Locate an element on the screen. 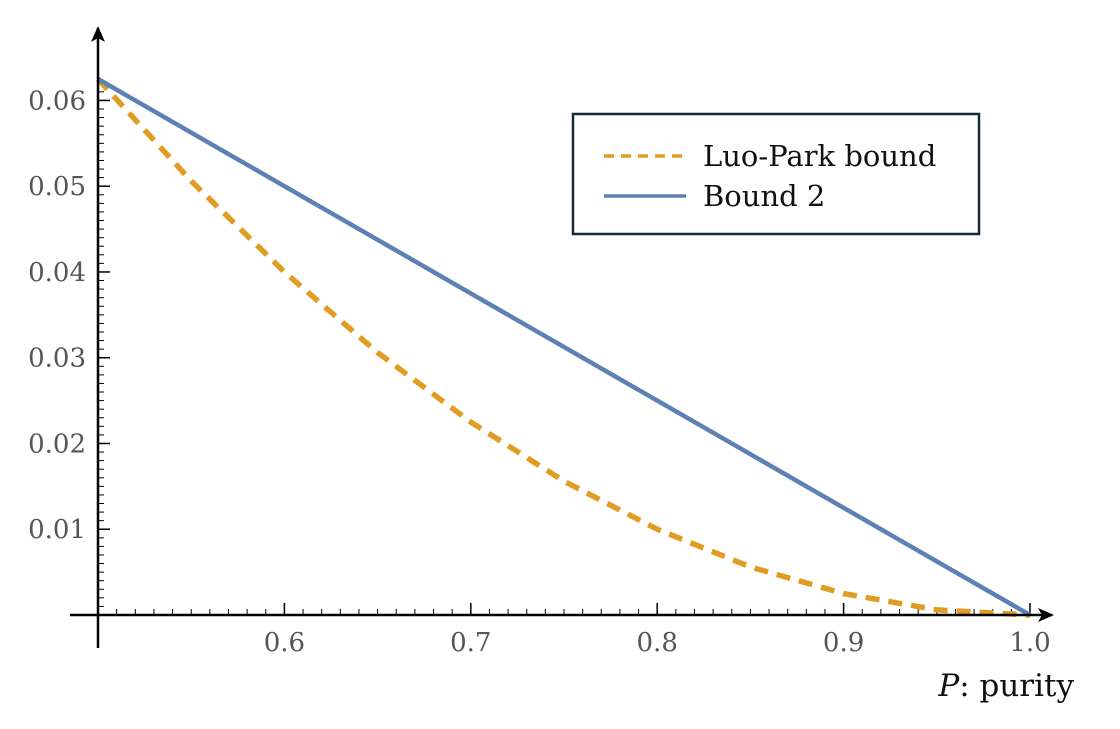  y-tick-label: 0.05 is located at coordinates (57, 187).